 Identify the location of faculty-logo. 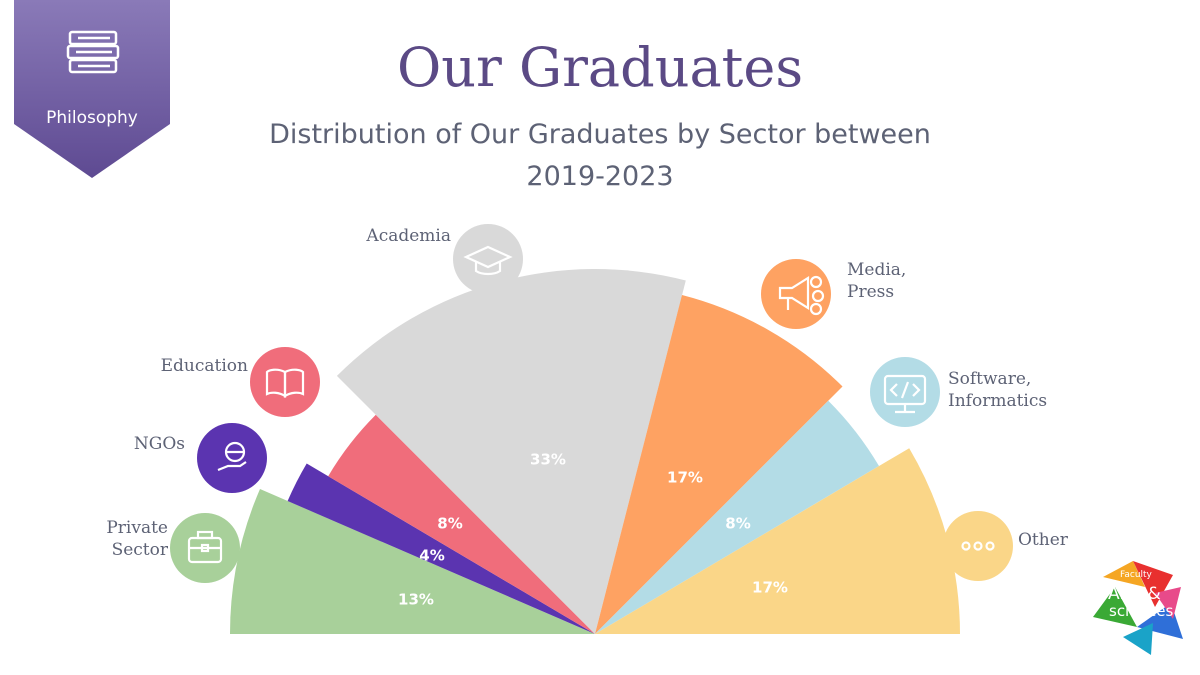
(1139, 607).